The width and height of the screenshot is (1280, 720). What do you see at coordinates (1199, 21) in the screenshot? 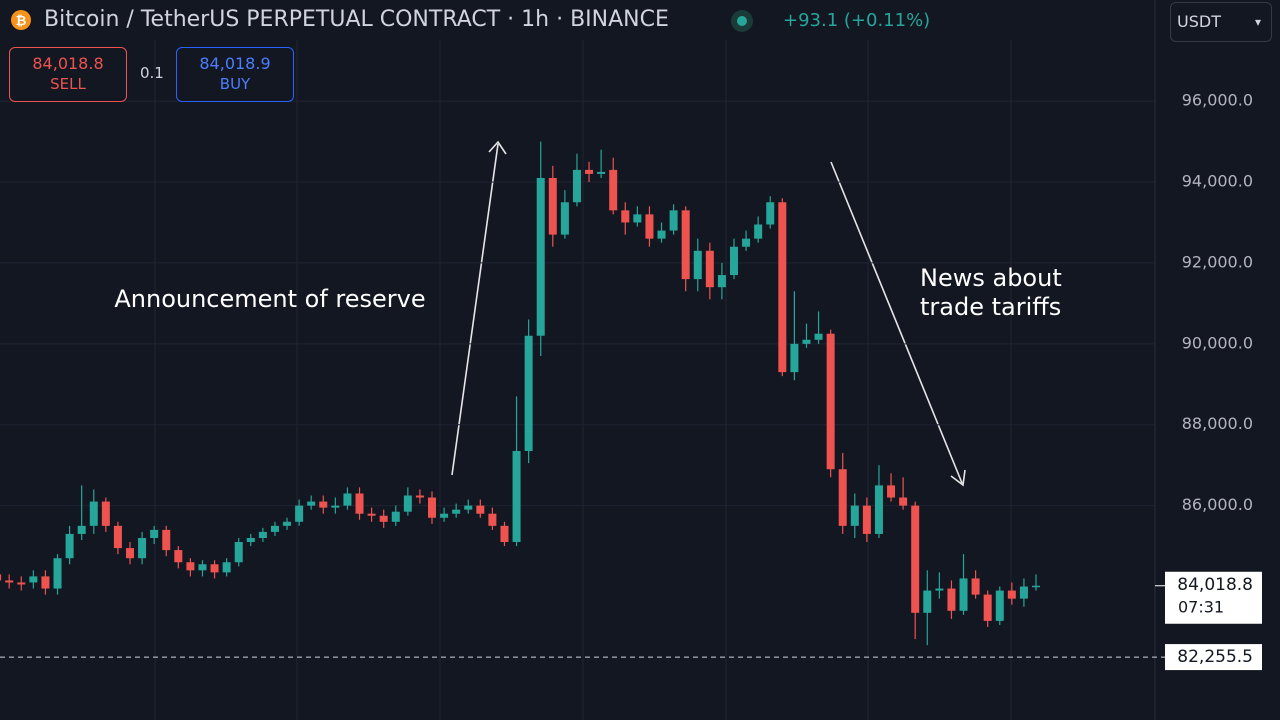
I see `currency: USDT` at bounding box center [1199, 21].